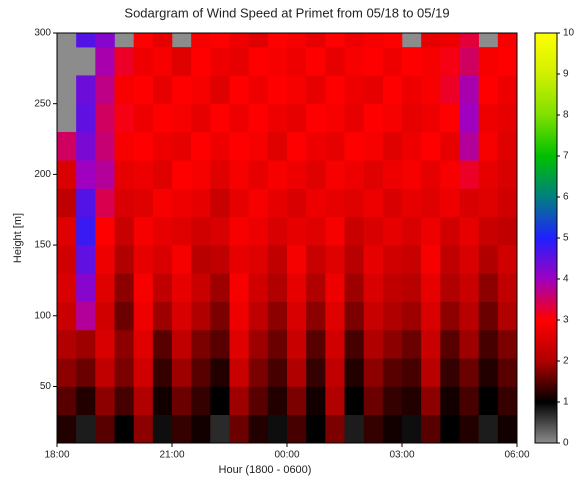 This screenshot has width=578, height=483. I want to click on colorbar-tick-label: 1, so click(566, 402).